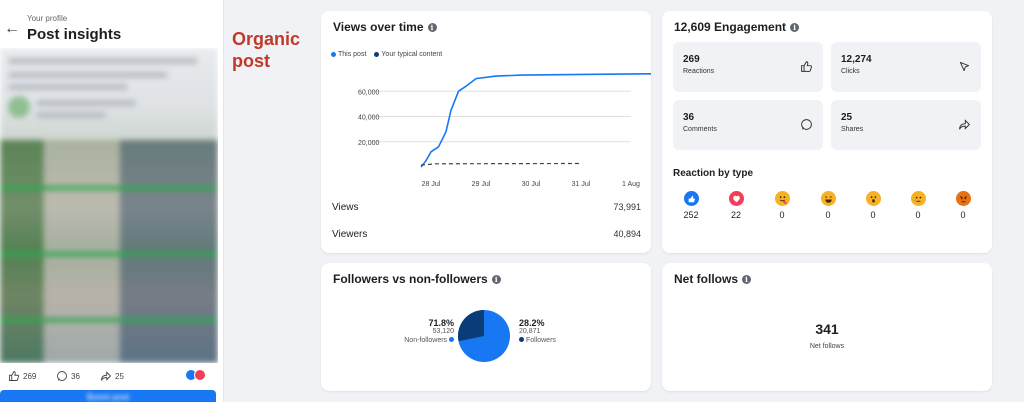  Describe the element at coordinates (348, 54) in the screenshot. I see `legend-this-post: This post` at that location.